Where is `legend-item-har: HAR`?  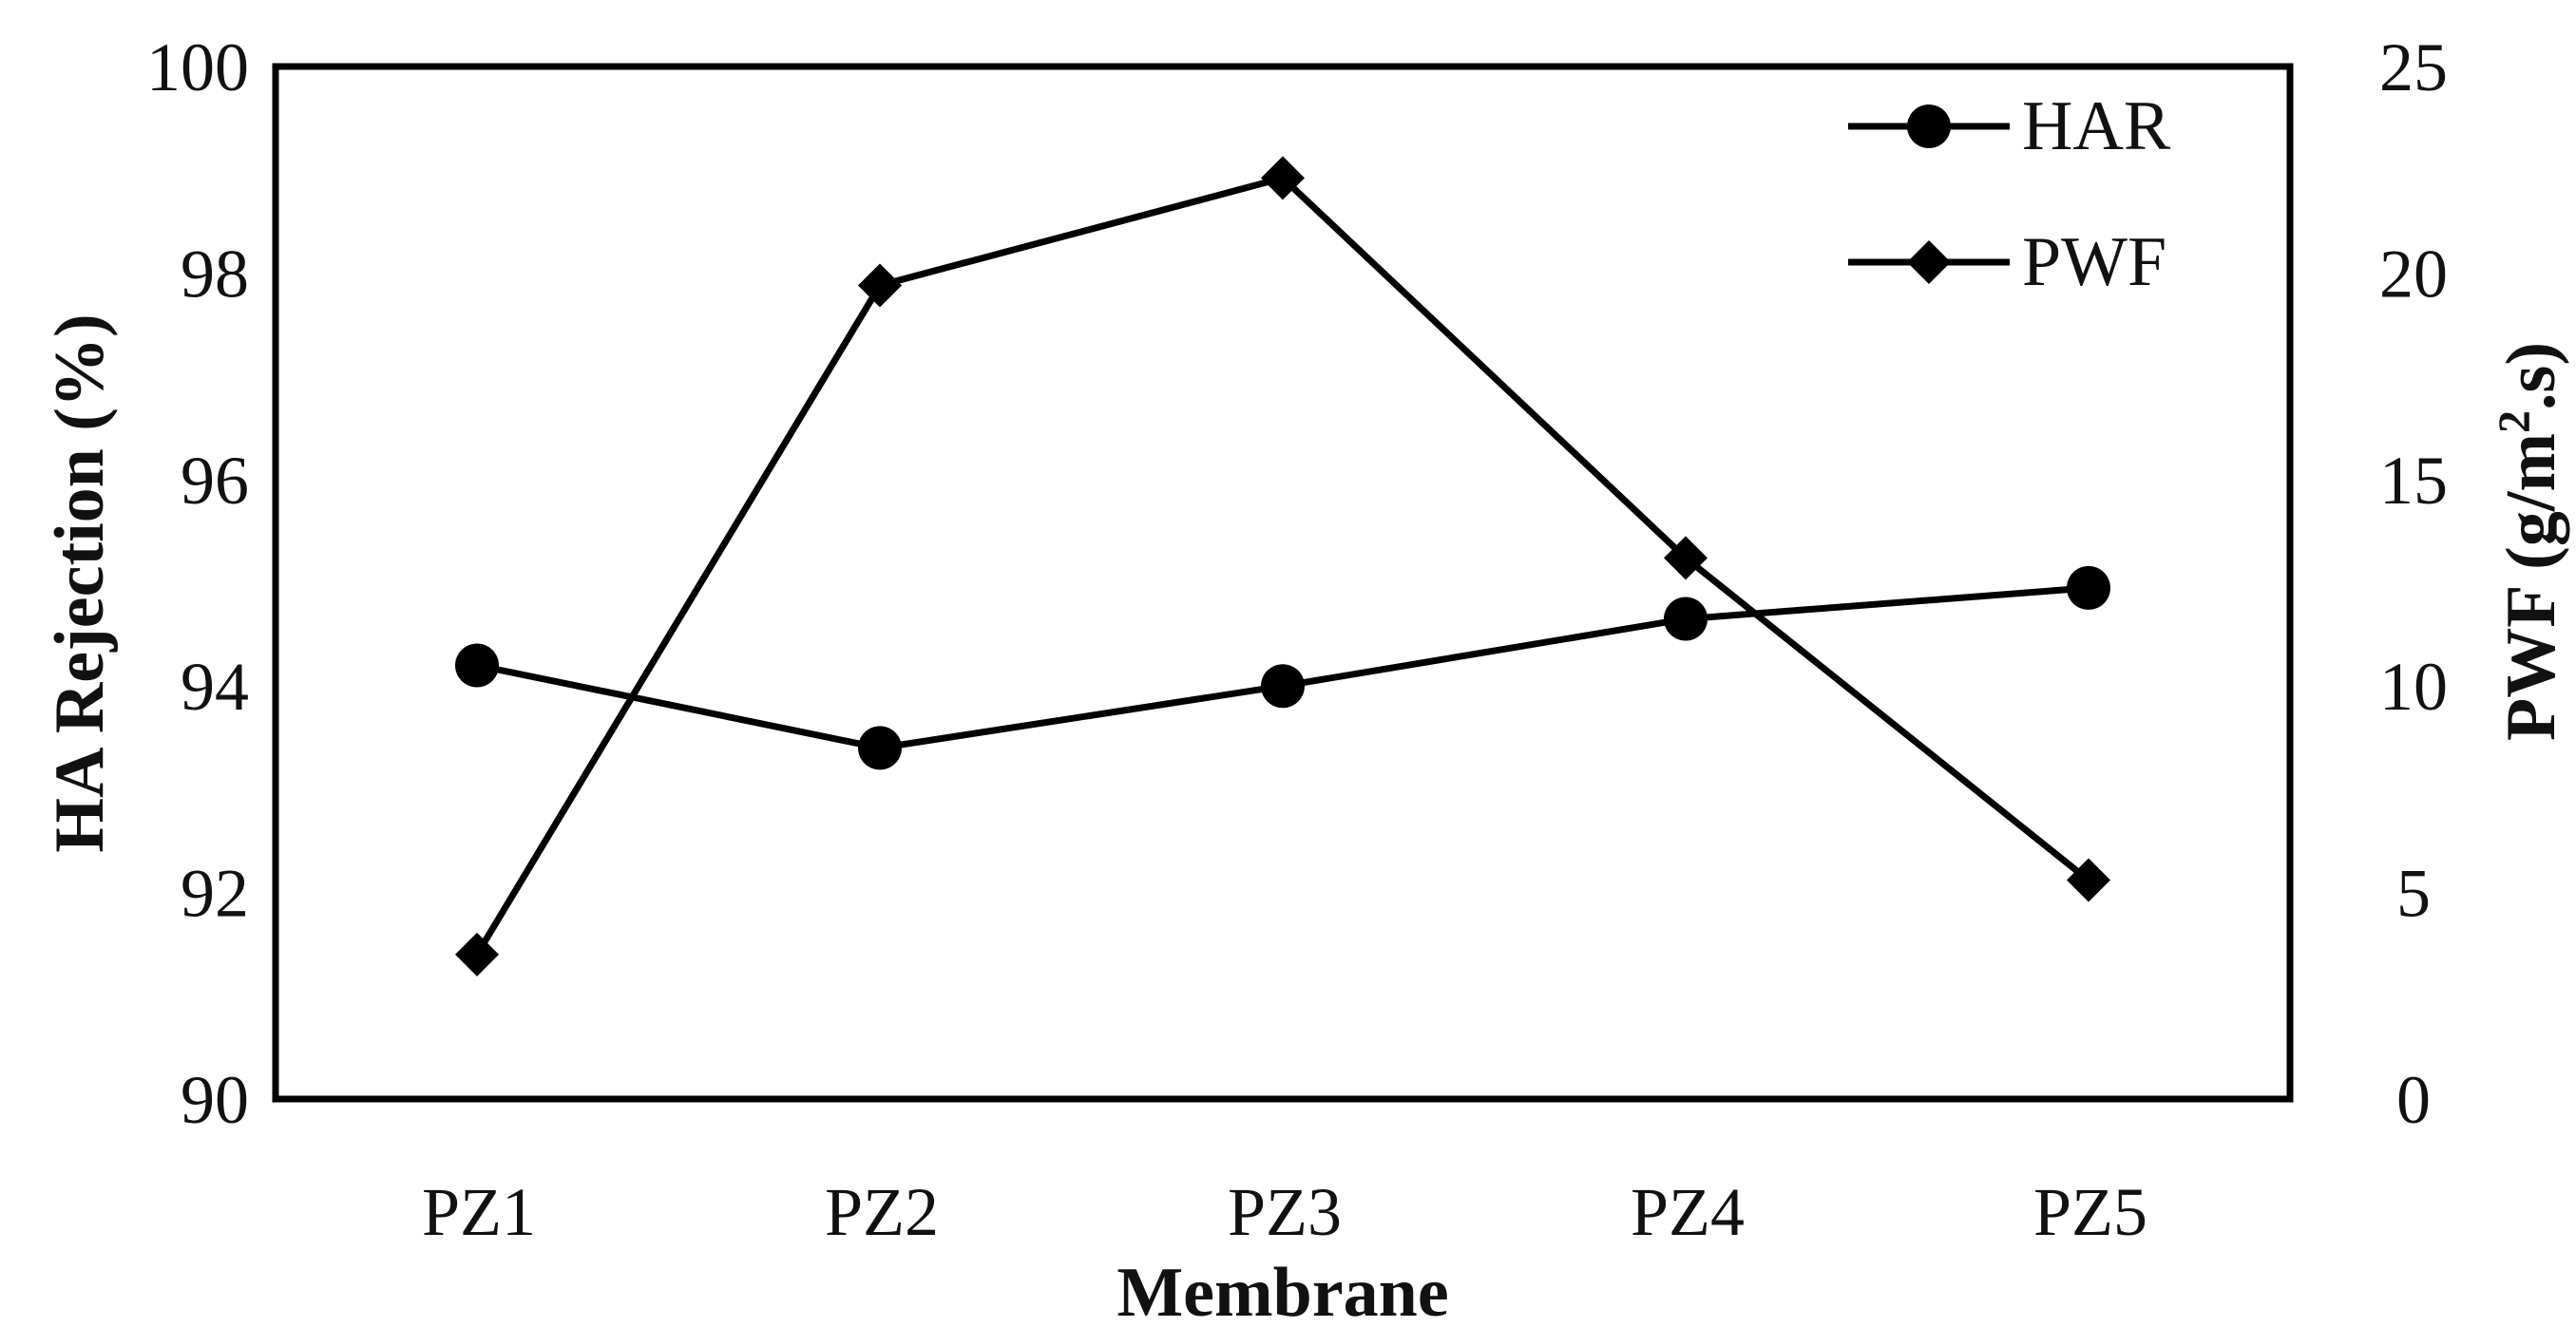
legend-item-har: HAR is located at coordinates (2009, 126).